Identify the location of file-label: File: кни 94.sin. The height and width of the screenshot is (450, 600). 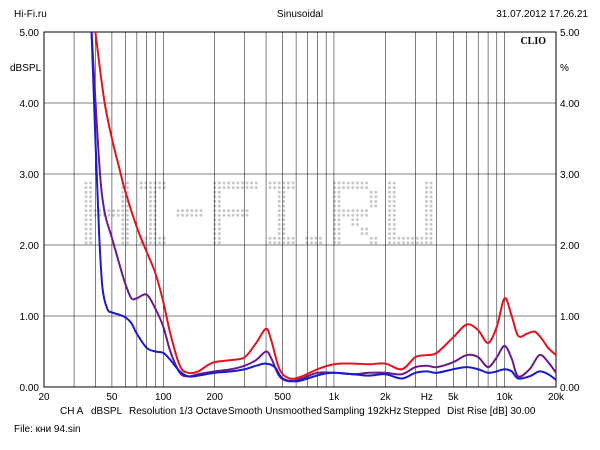
(47, 429).